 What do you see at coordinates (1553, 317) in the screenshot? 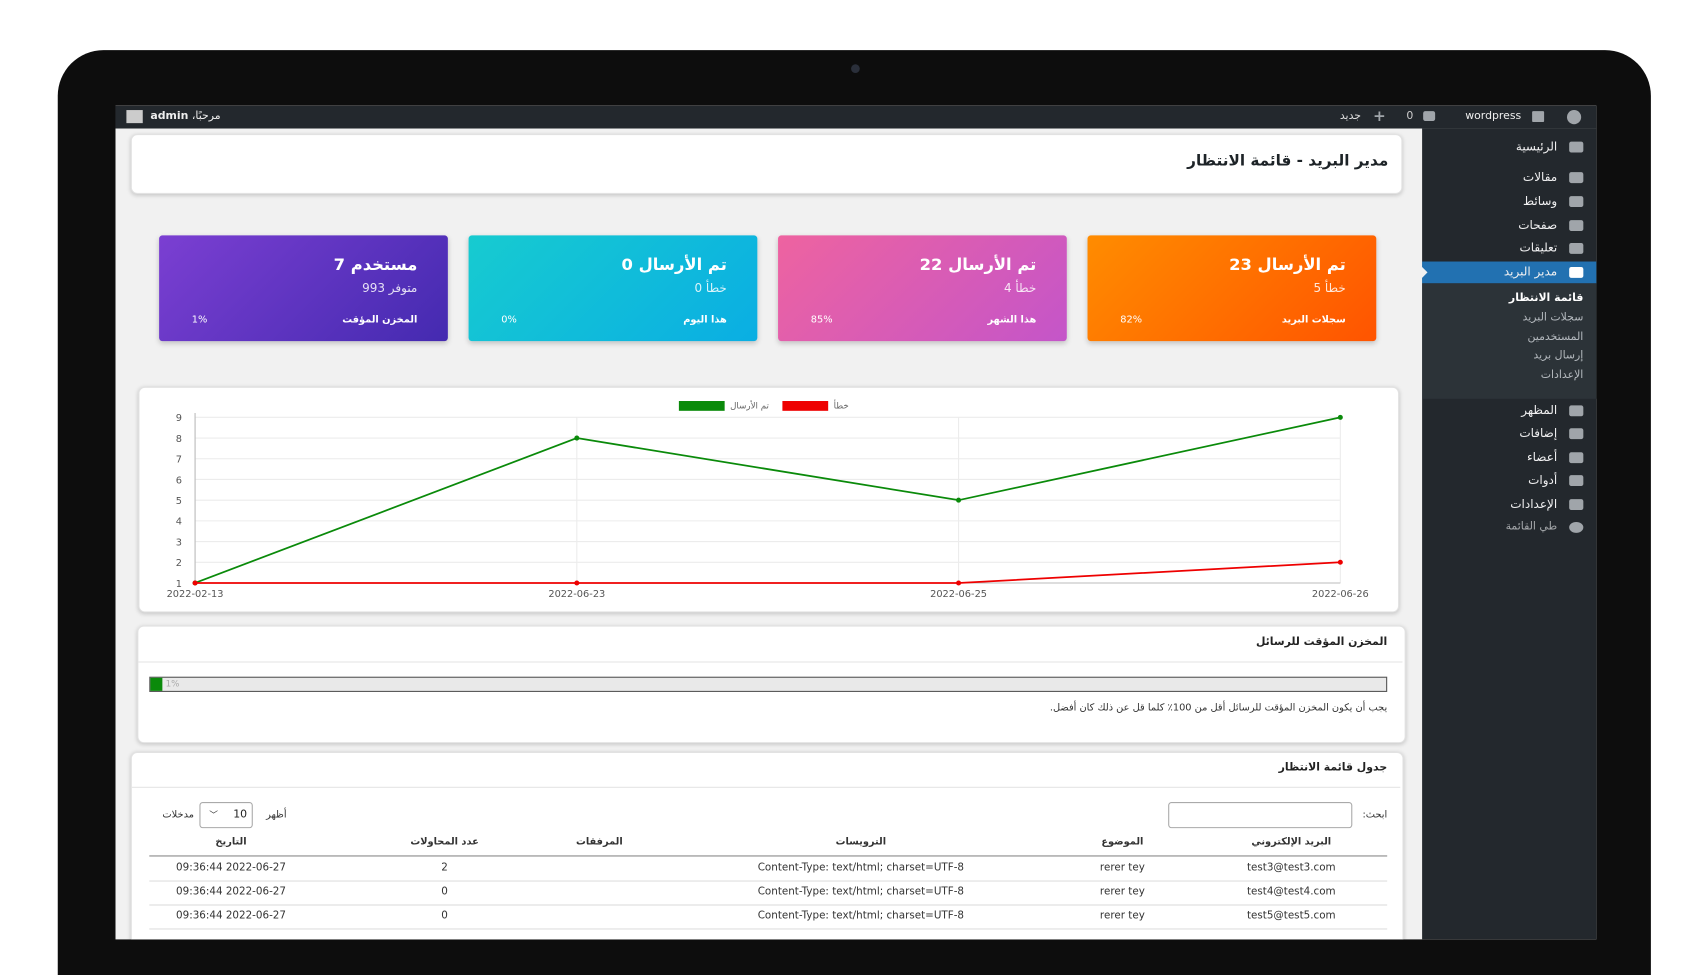
I see `submenu-item: سجلات البريد` at bounding box center [1553, 317].